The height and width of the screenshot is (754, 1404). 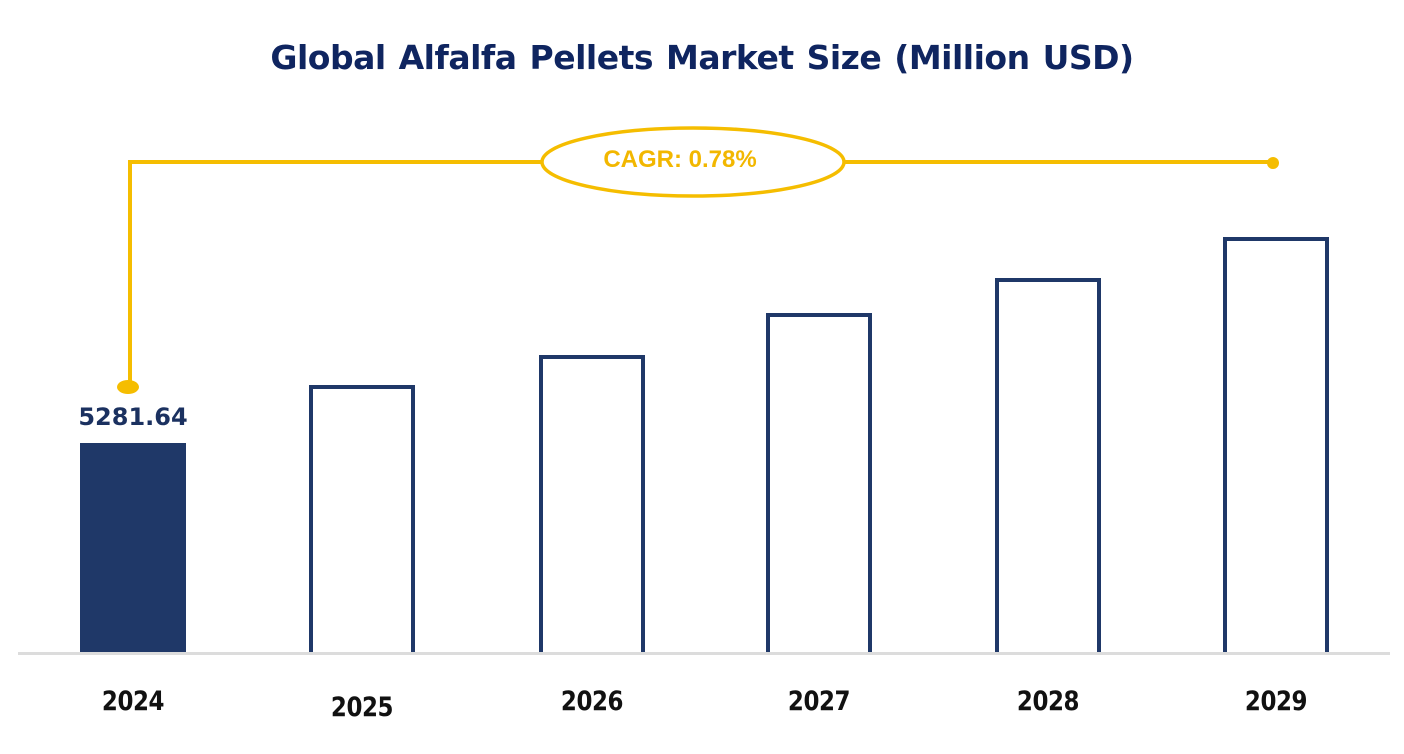 I want to click on bar-2028, so click(x=1048, y=465).